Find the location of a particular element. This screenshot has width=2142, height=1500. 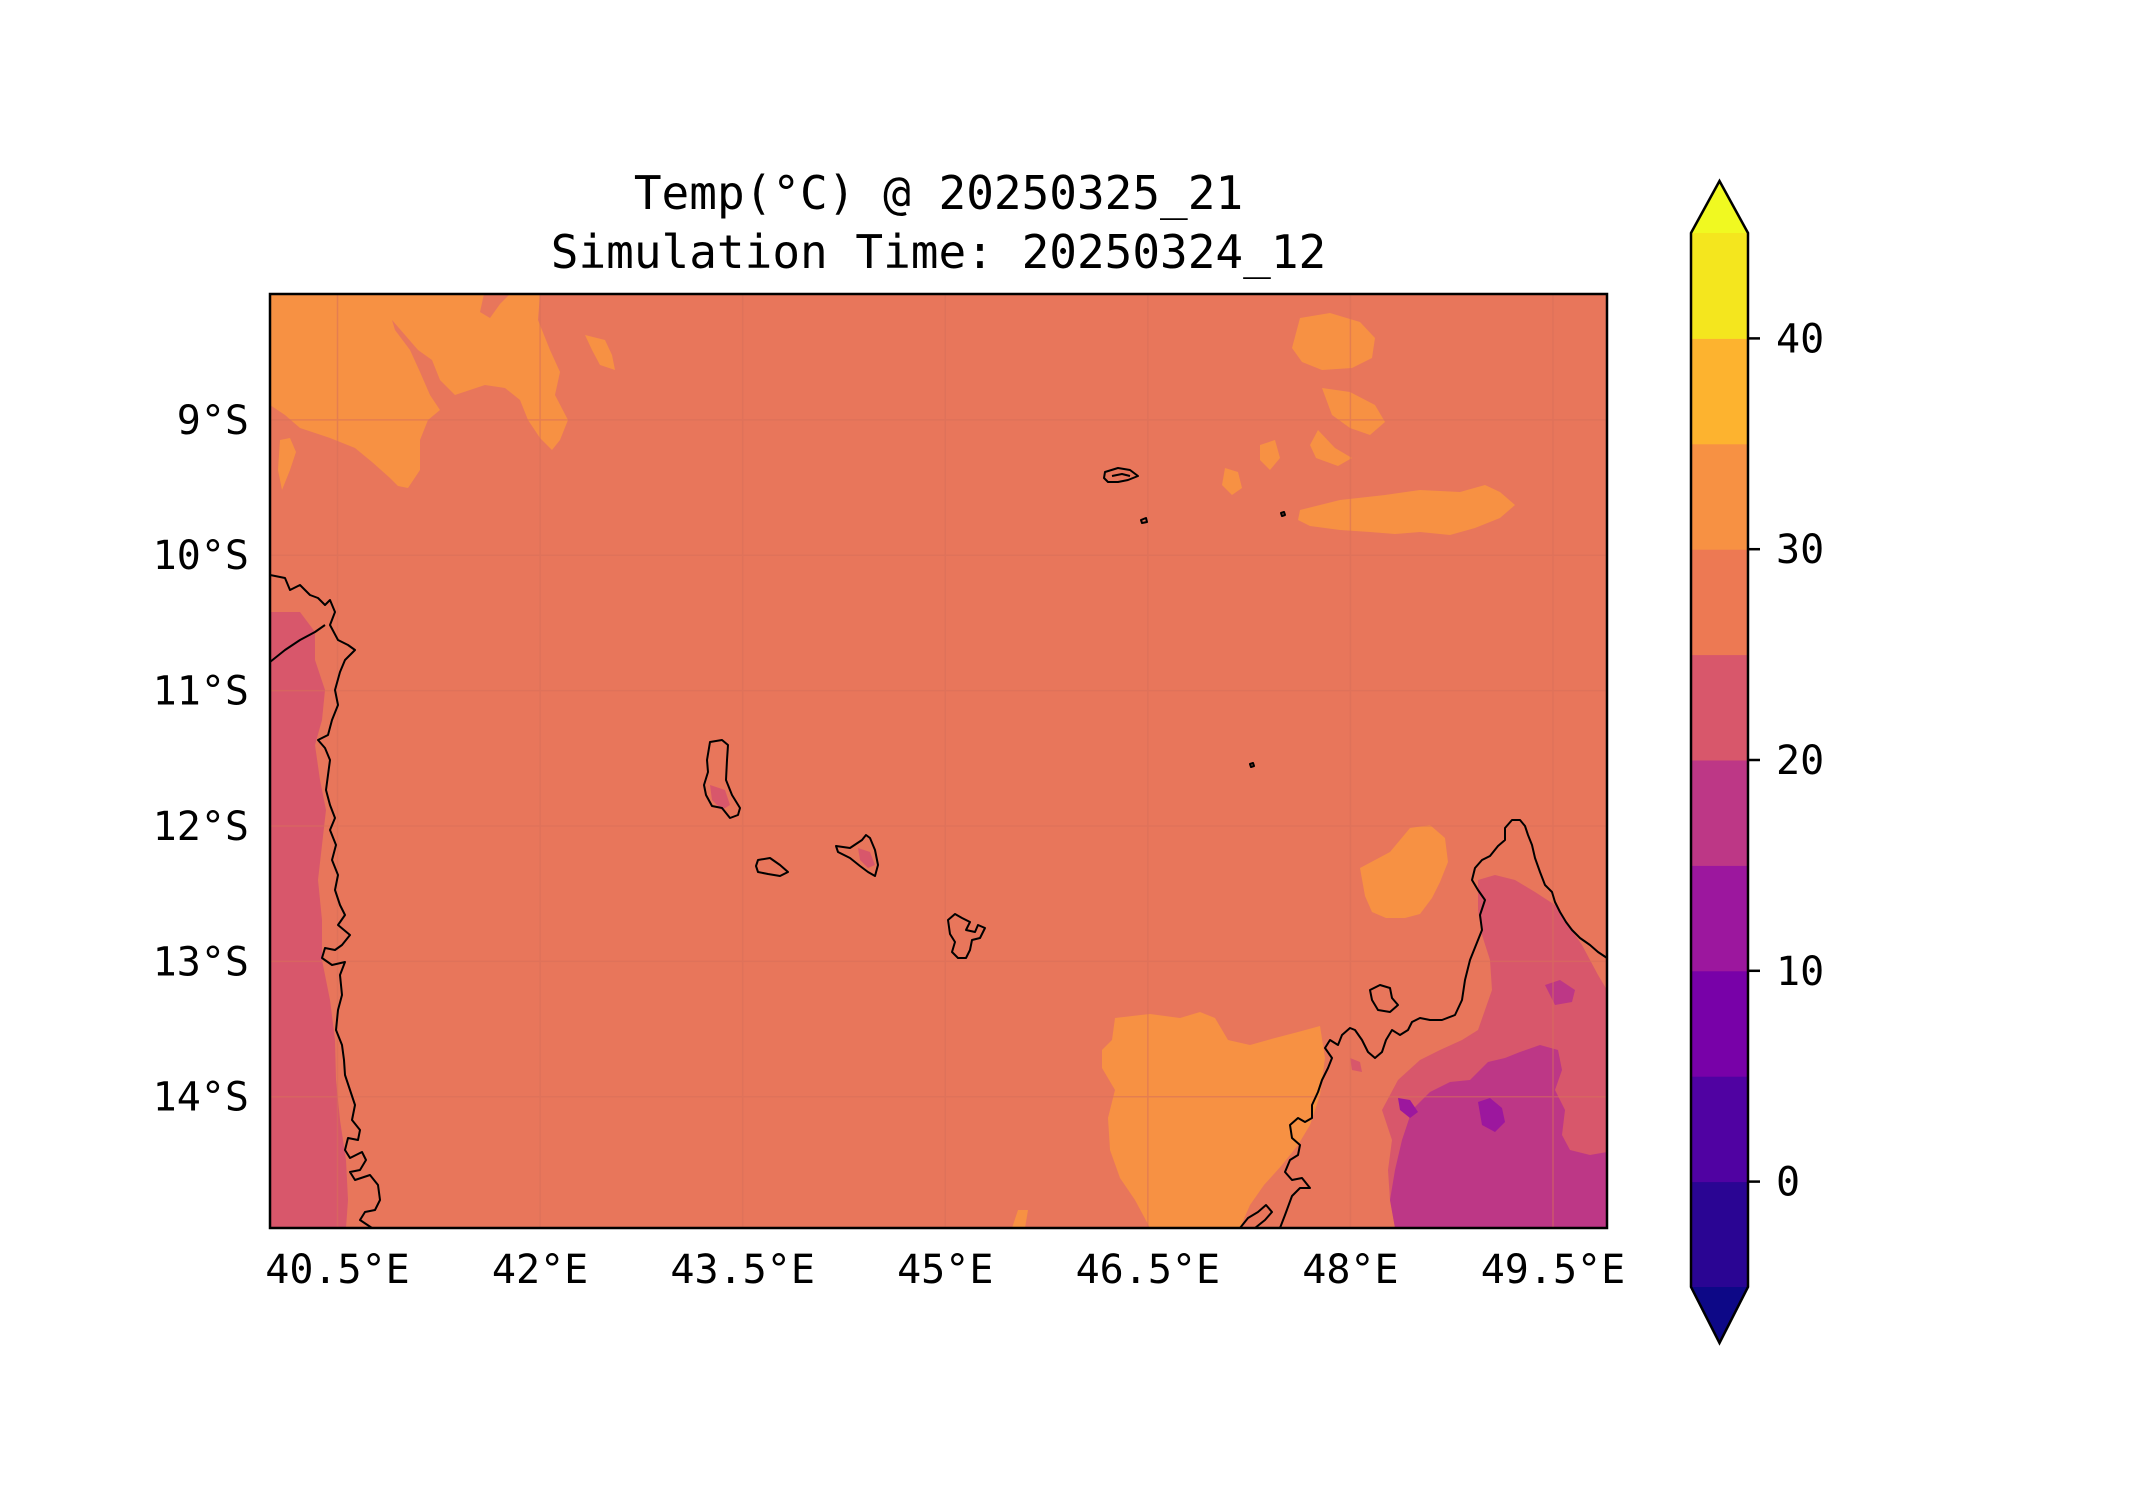

latitude-tick-label: 14°S is located at coordinates (201, 1098).